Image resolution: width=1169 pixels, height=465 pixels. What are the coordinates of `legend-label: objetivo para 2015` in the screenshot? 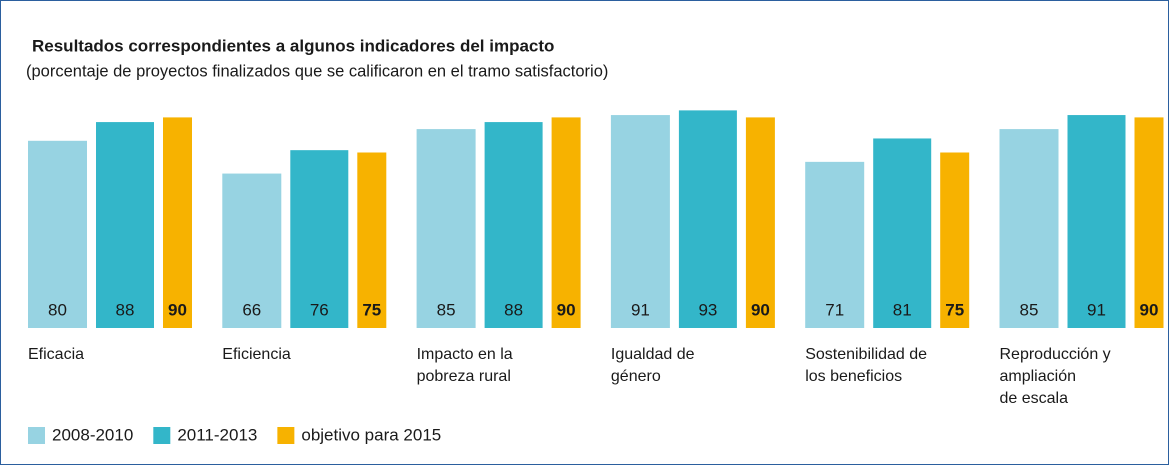 It's located at (371, 434).